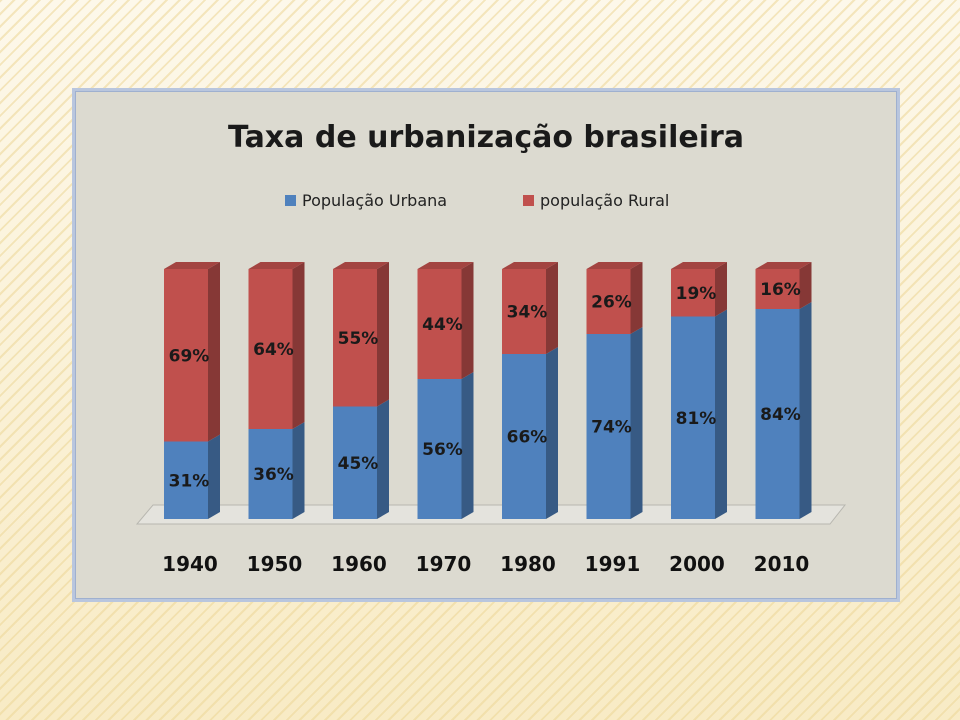  I want to click on data-label: 34%, so click(527, 313).